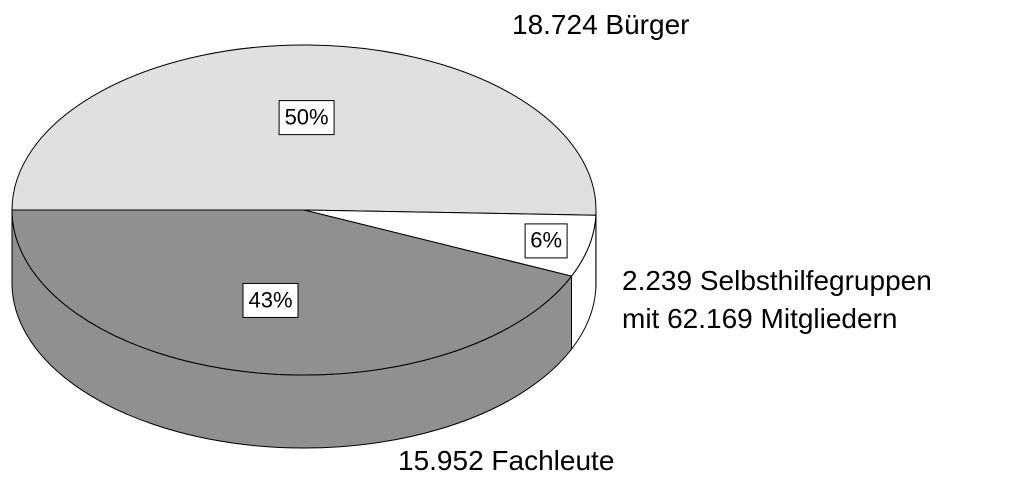  I want to click on category-label: 18.724 Bürger, so click(601, 24).